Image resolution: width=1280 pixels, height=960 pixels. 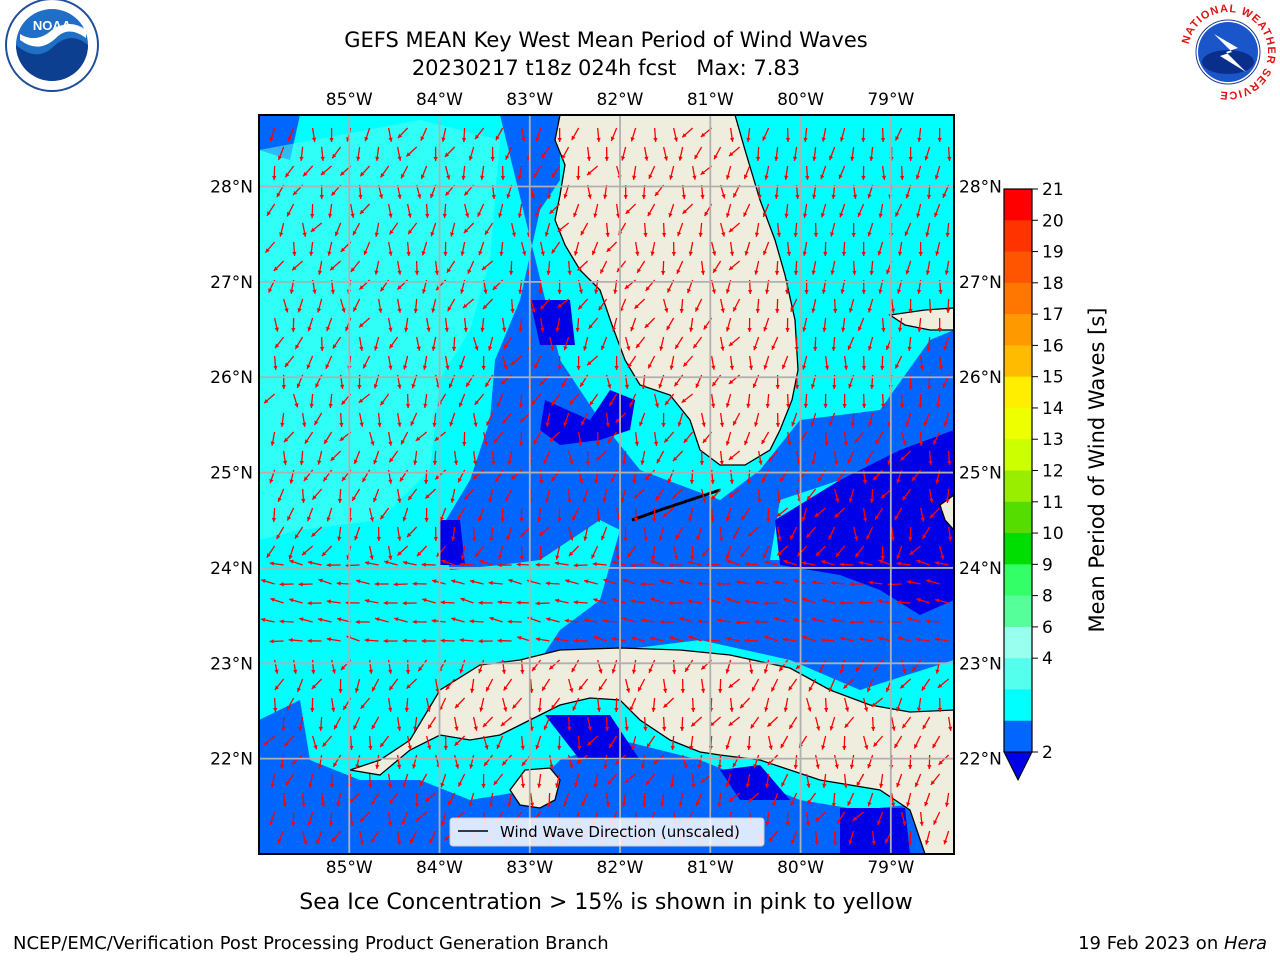 What do you see at coordinates (890, 868) in the screenshot?
I see `lon-label-bottom: 79°W` at bounding box center [890, 868].